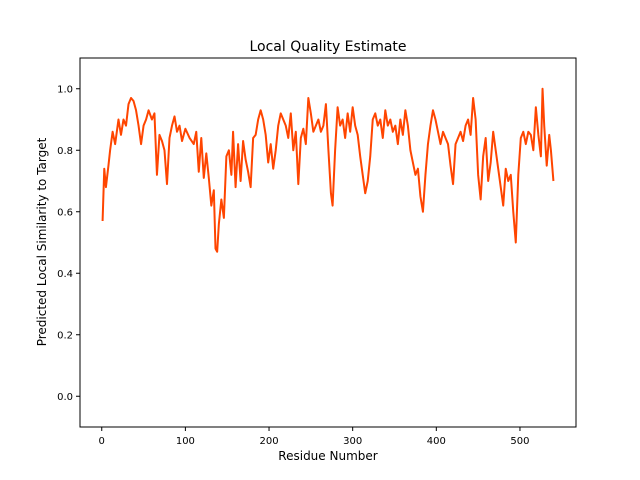  What do you see at coordinates (65, 151) in the screenshot?
I see `y-tick-label: 0.8` at bounding box center [65, 151].